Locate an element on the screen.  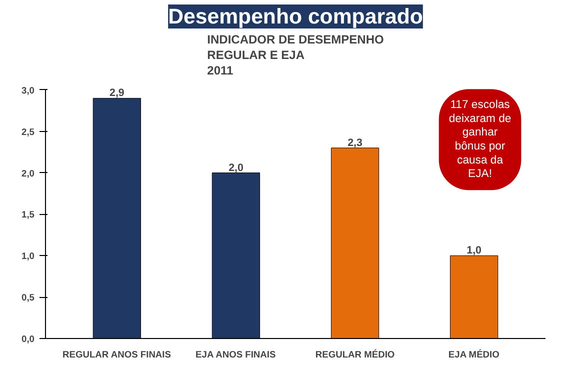
data-label: 2,3 is located at coordinates (355, 142).